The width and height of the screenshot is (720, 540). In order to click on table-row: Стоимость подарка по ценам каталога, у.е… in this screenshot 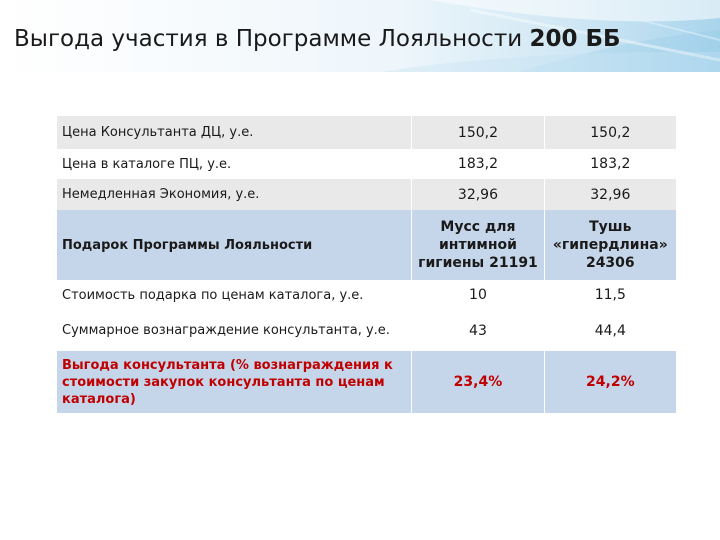, I will do `click(366, 295)`.